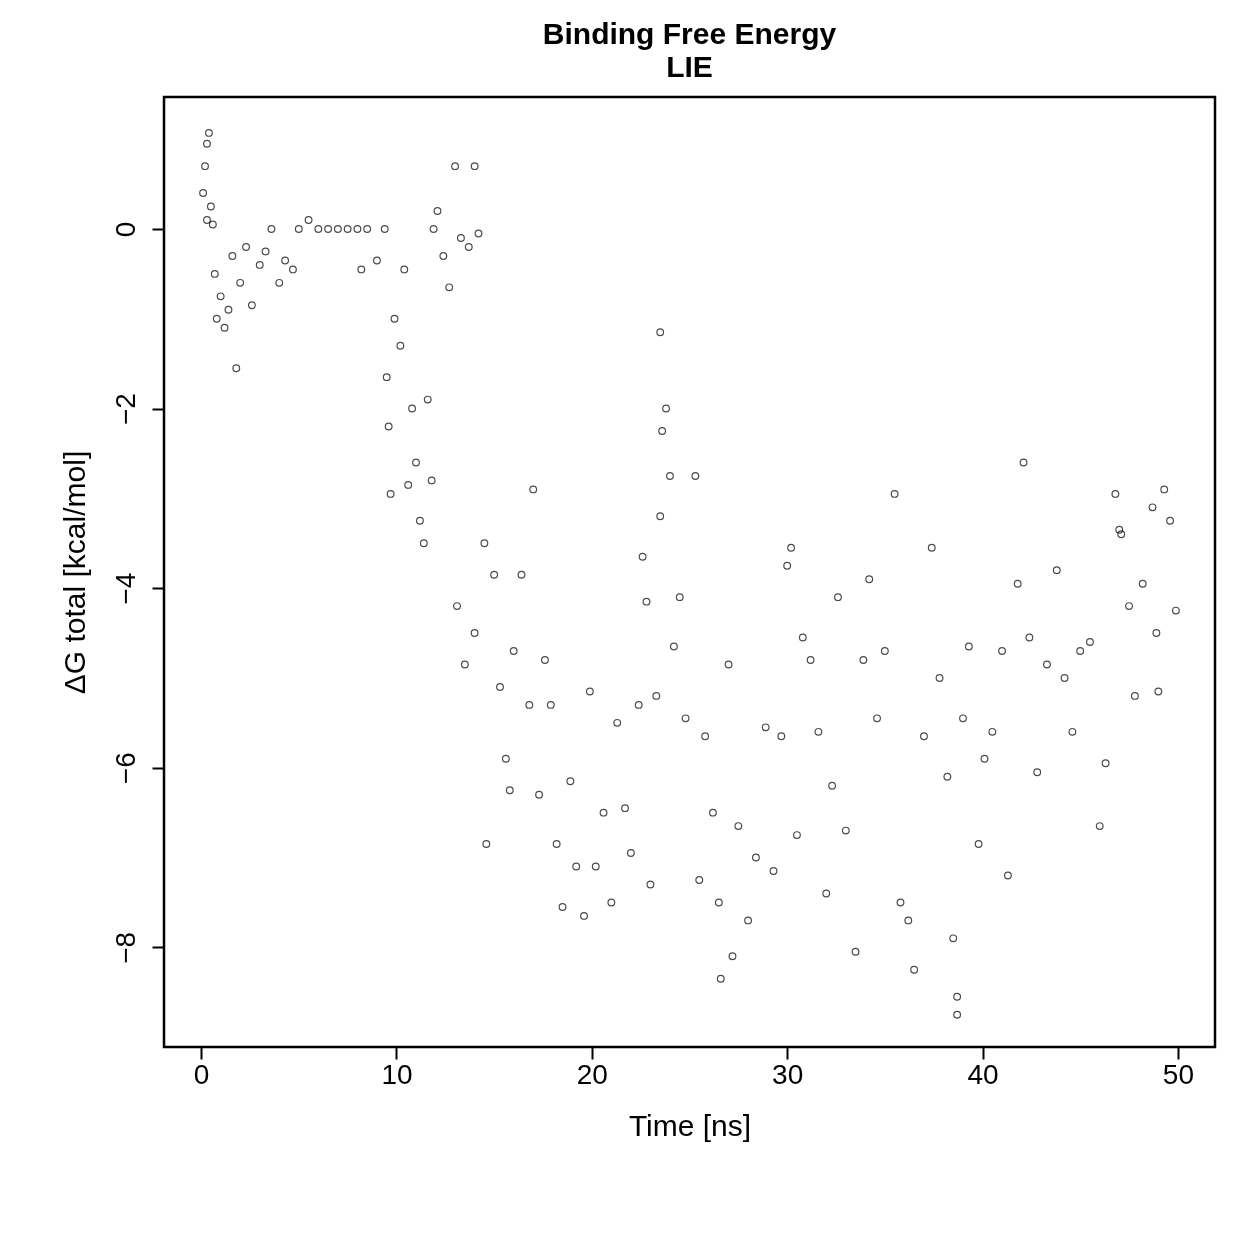 Image resolution: width=1259 pixels, height=1259 pixels. Describe the element at coordinates (125, 768) in the screenshot. I see `y-tick-label: −6` at that location.